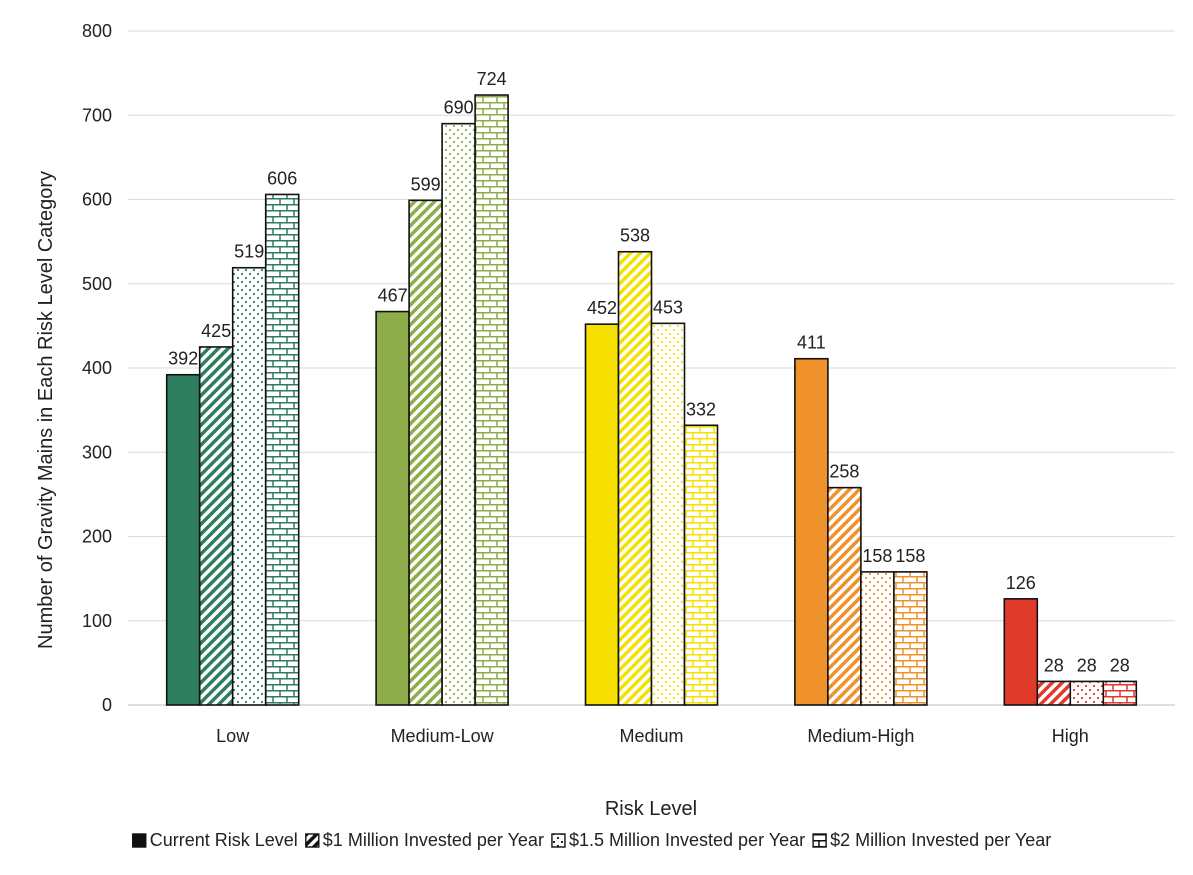 This screenshot has height=875, width=1193. Describe the element at coordinates (97, 284) in the screenshot. I see `y-tick-label: 500` at that location.